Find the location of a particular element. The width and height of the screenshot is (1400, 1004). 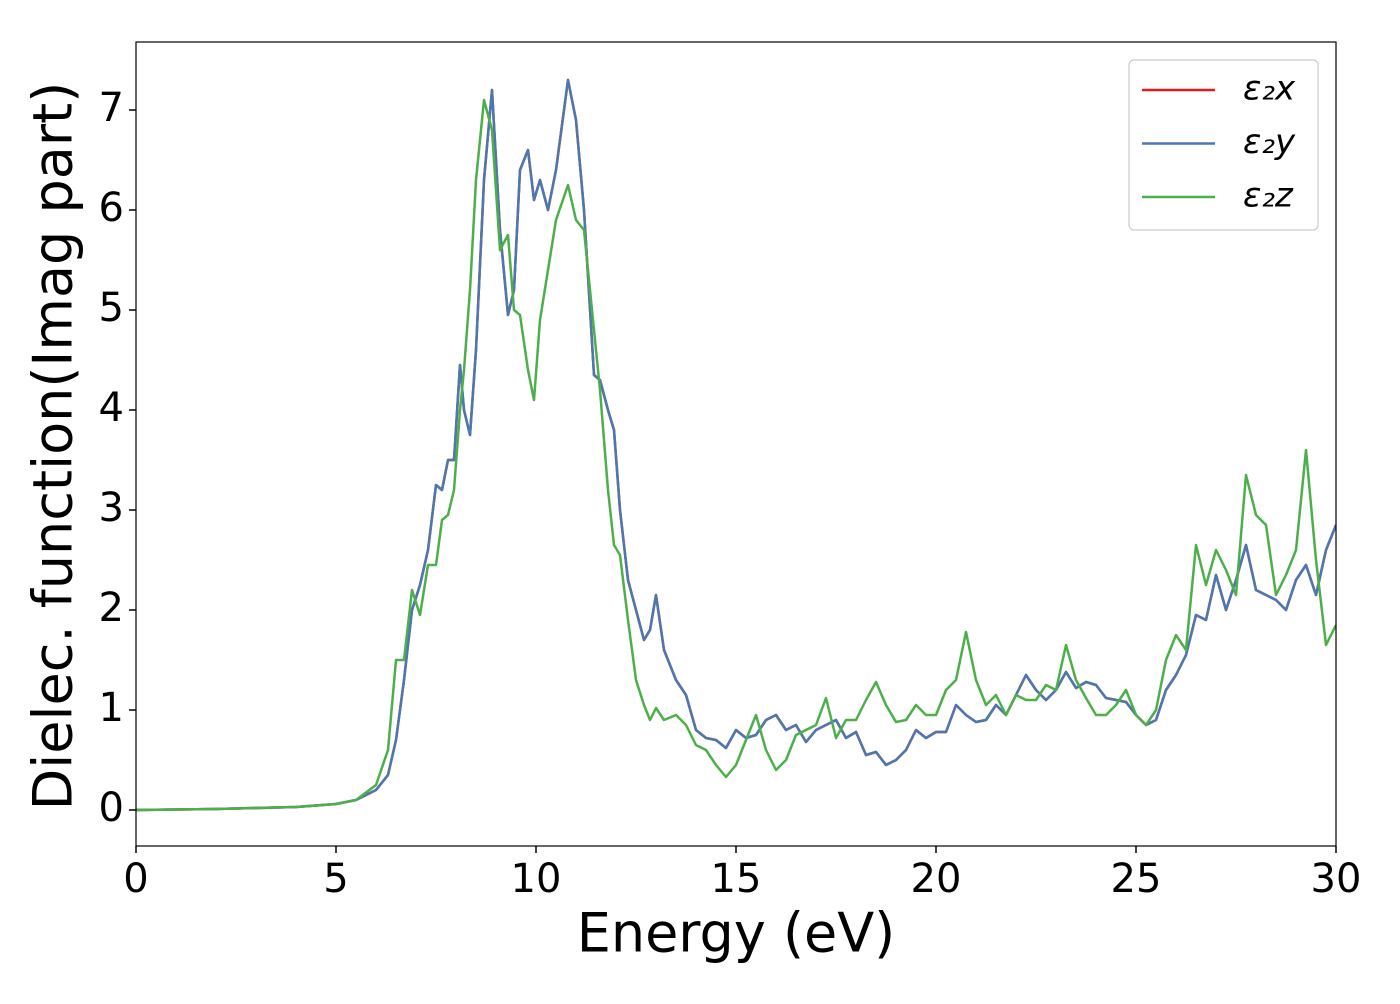

x-tick-label: 25 is located at coordinates (1136, 879).